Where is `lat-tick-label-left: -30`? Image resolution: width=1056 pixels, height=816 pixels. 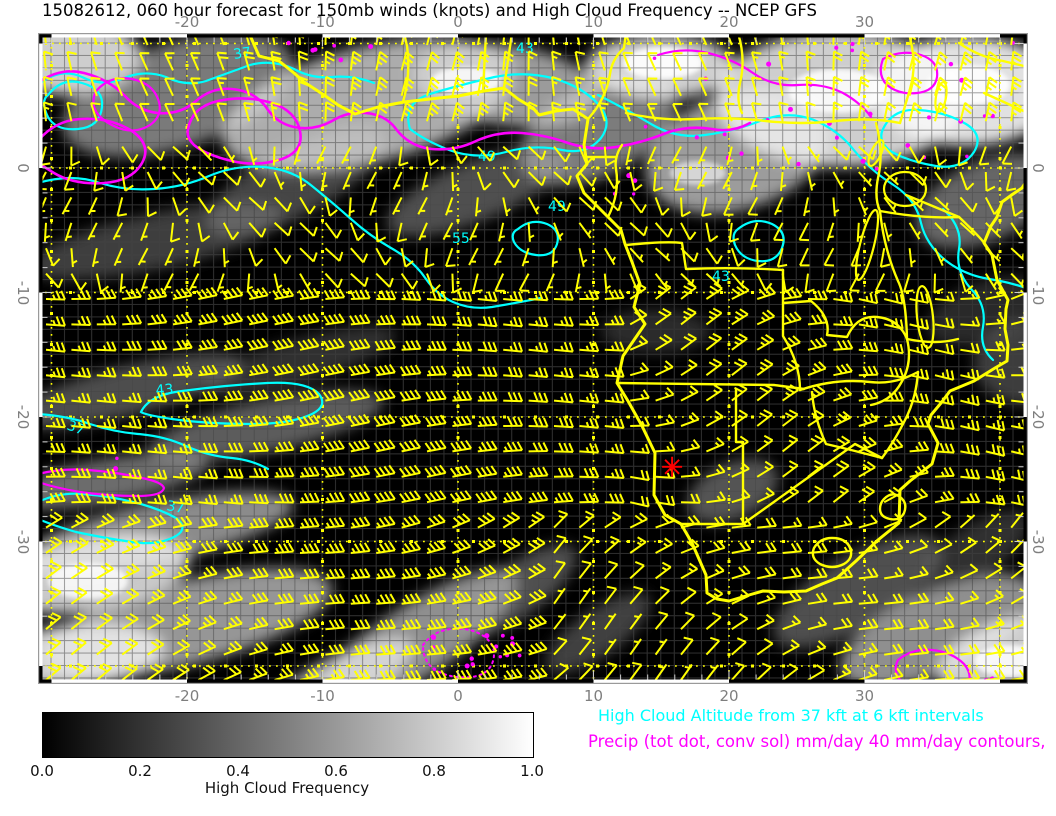
lat-tick-label-left: -30 is located at coordinates (23, 541).